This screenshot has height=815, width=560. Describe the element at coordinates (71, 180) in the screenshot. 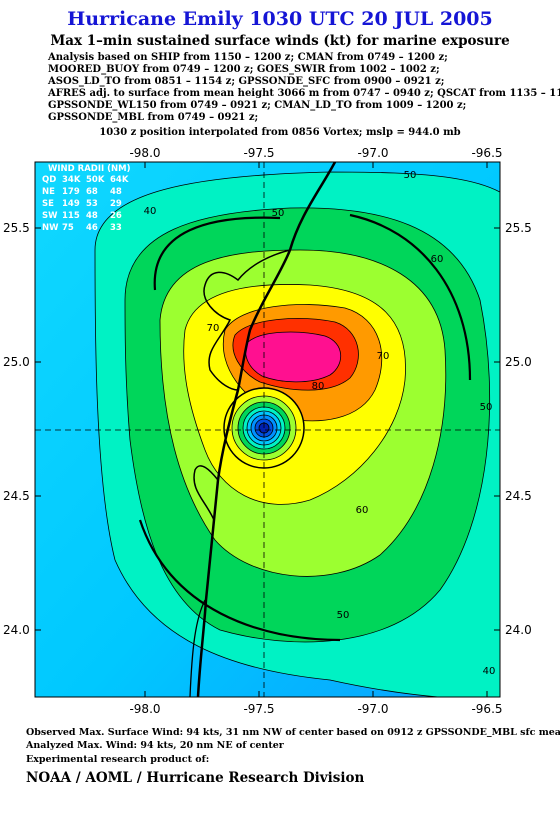

I see `wind-radii-header: 34K` at that location.